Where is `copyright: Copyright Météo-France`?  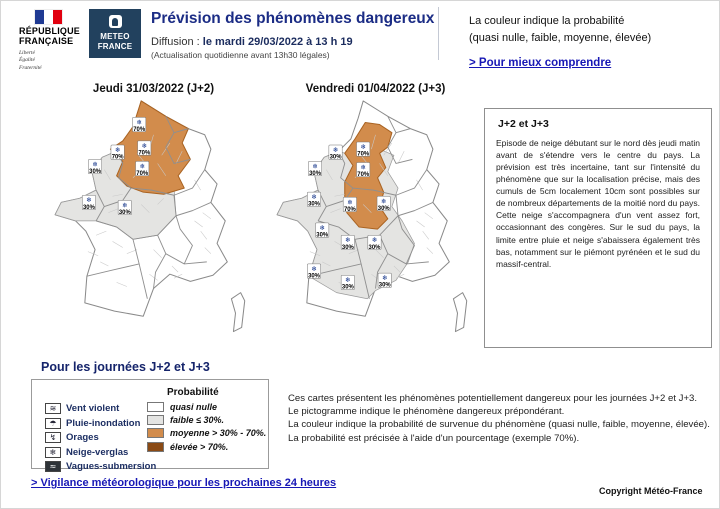 copyright: Copyright Météo-France is located at coordinates (651, 491).